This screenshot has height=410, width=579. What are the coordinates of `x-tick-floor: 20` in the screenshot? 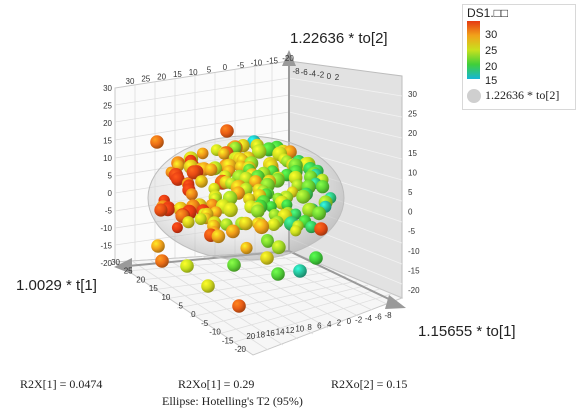 It's located at (140, 279).